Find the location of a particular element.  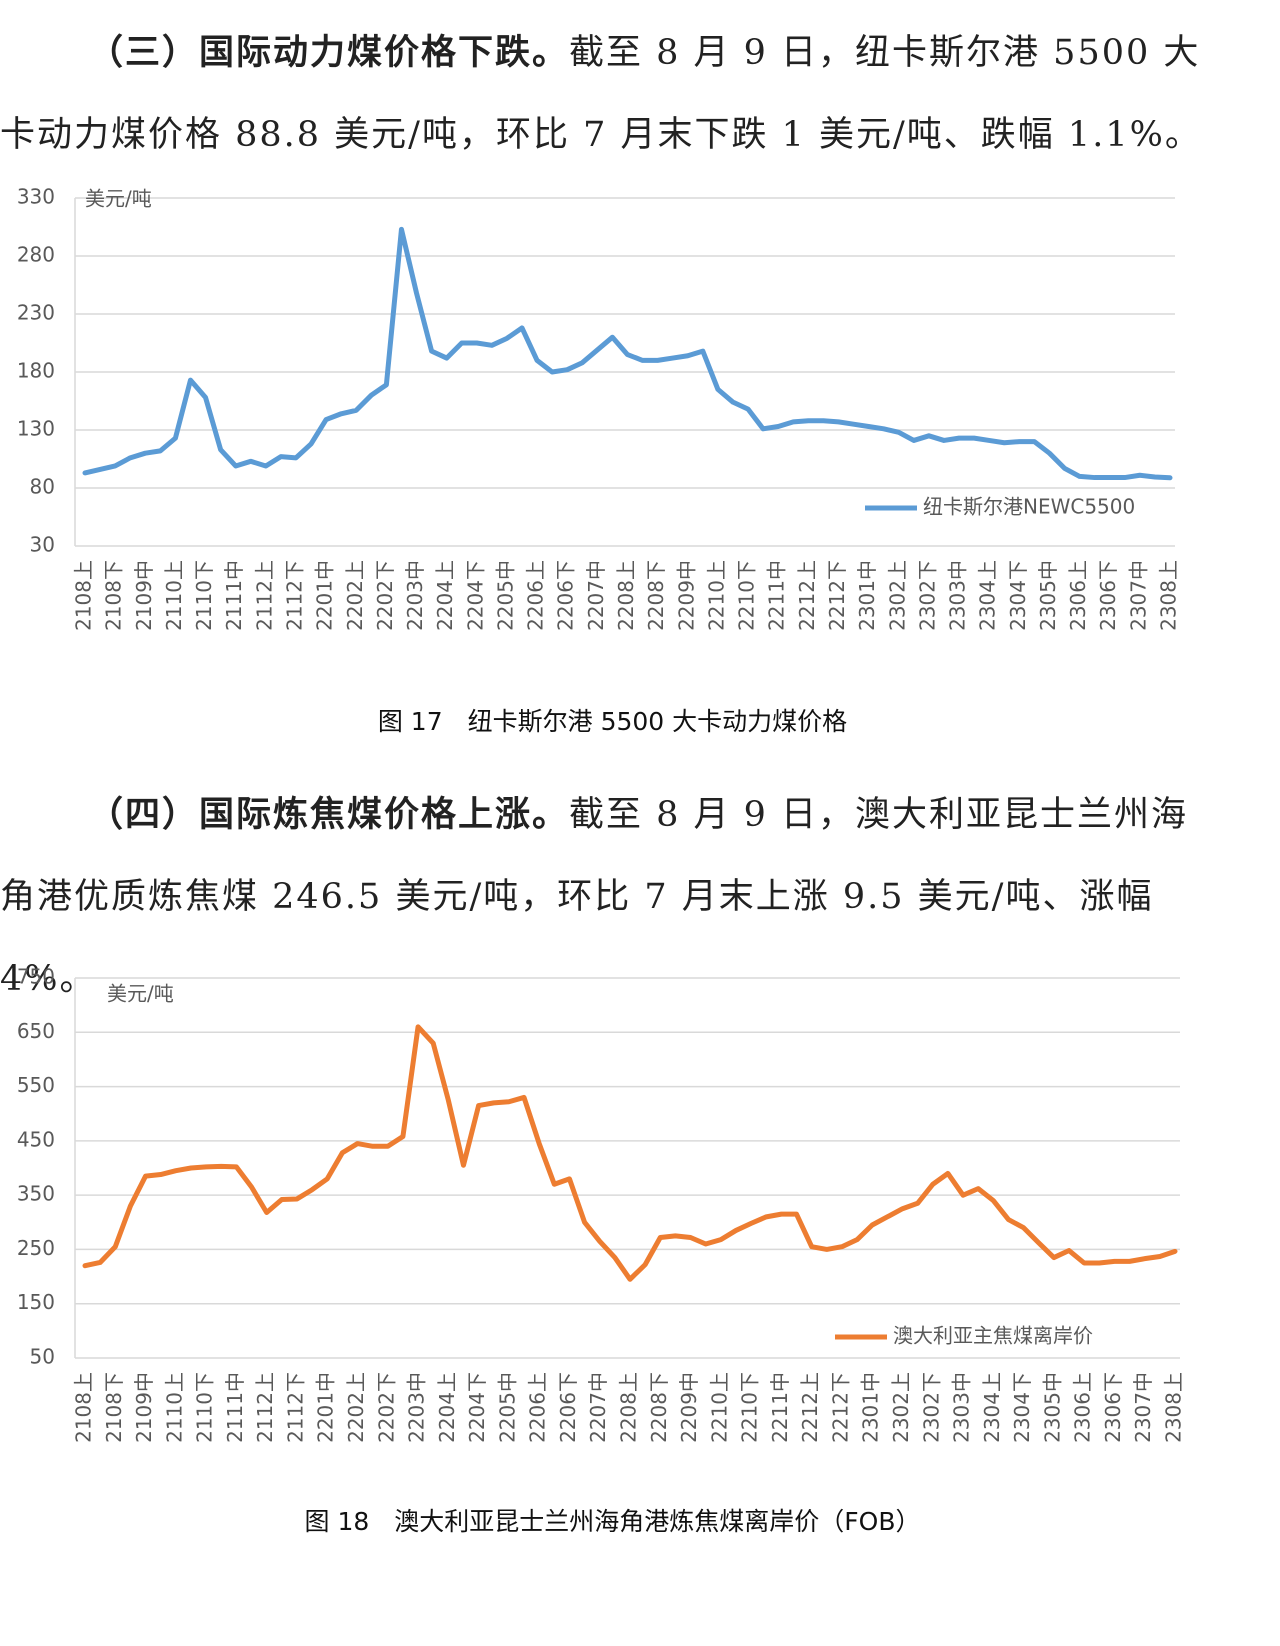

x-tick-label: 2205中 is located at coordinates (505, 595).